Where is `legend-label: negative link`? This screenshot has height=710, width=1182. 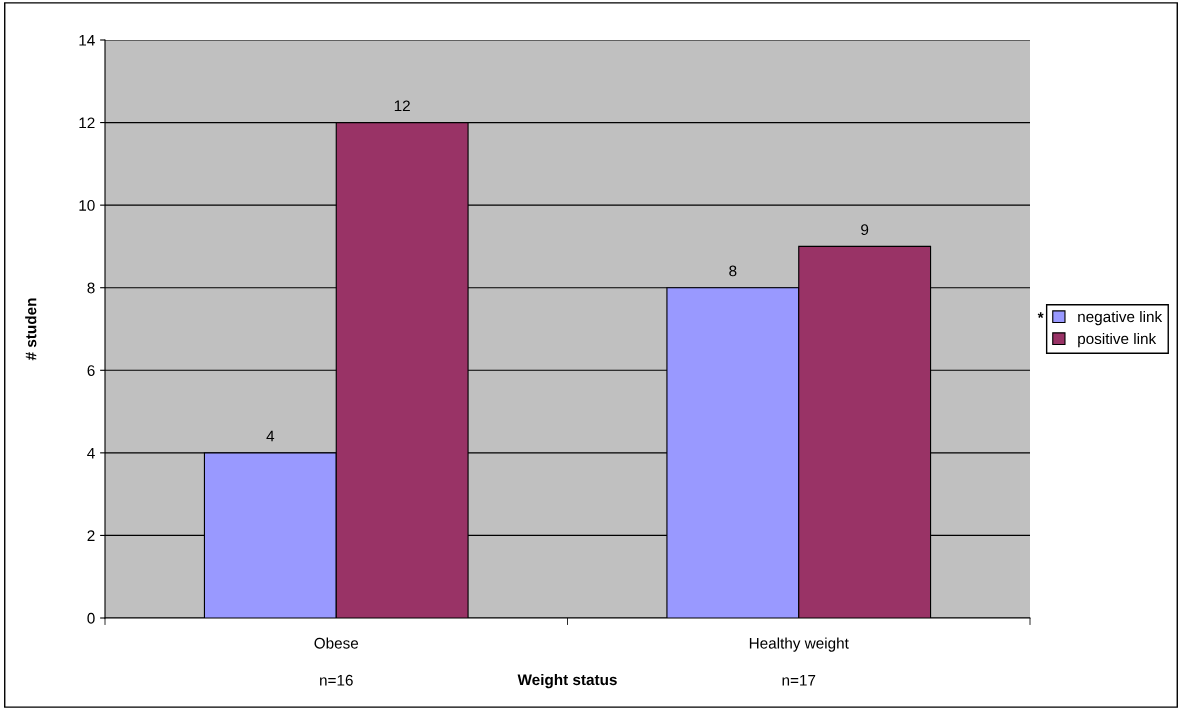
legend-label: negative link is located at coordinates (1120, 318).